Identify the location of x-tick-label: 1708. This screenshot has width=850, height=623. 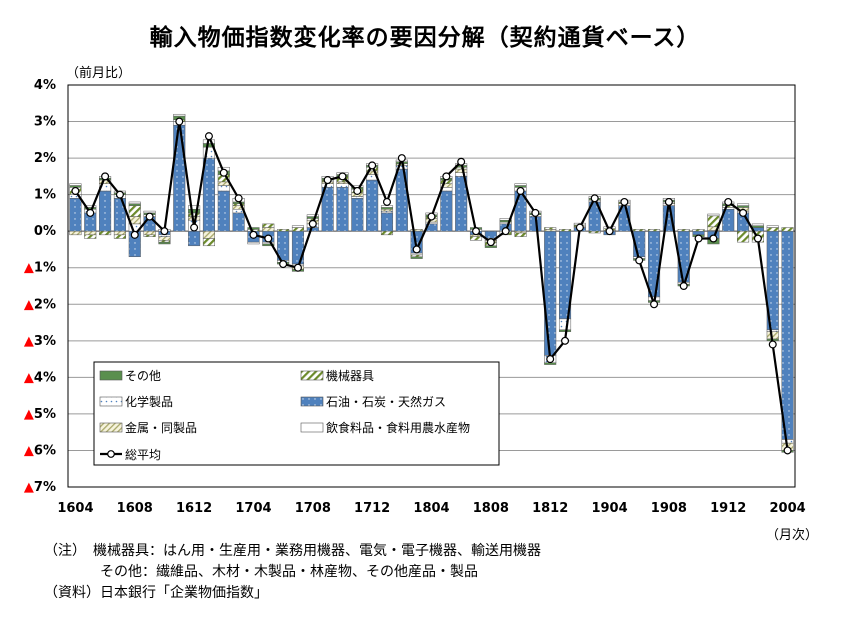
(313, 508).